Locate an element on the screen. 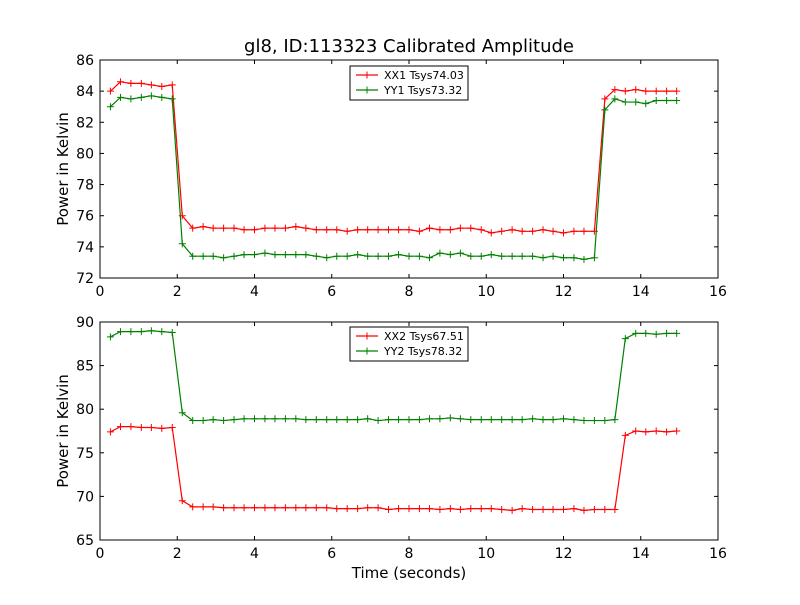 The width and height of the screenshot is (800, 605). x-tick-label: 2 is located at coordinates (177, 554).